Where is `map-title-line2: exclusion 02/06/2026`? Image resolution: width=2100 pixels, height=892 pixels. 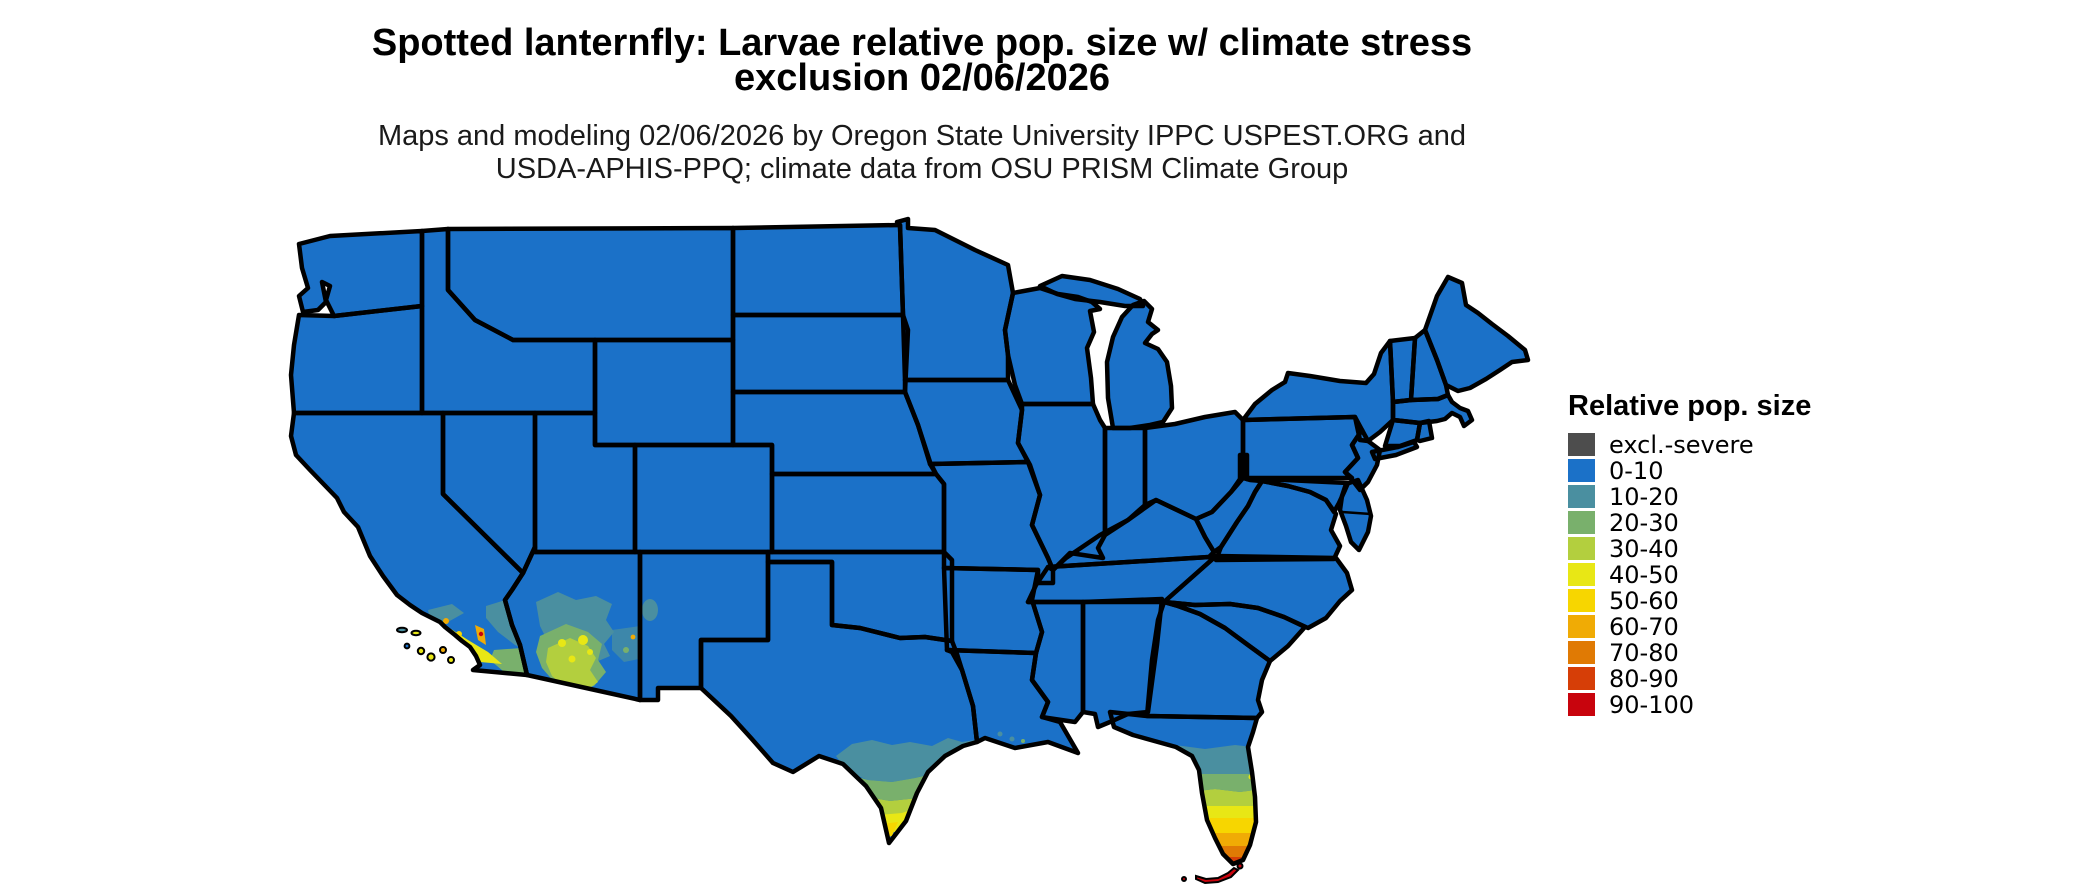
map-title-line2: exclusion 02/06/2026 is located at coordinates (922, 78).